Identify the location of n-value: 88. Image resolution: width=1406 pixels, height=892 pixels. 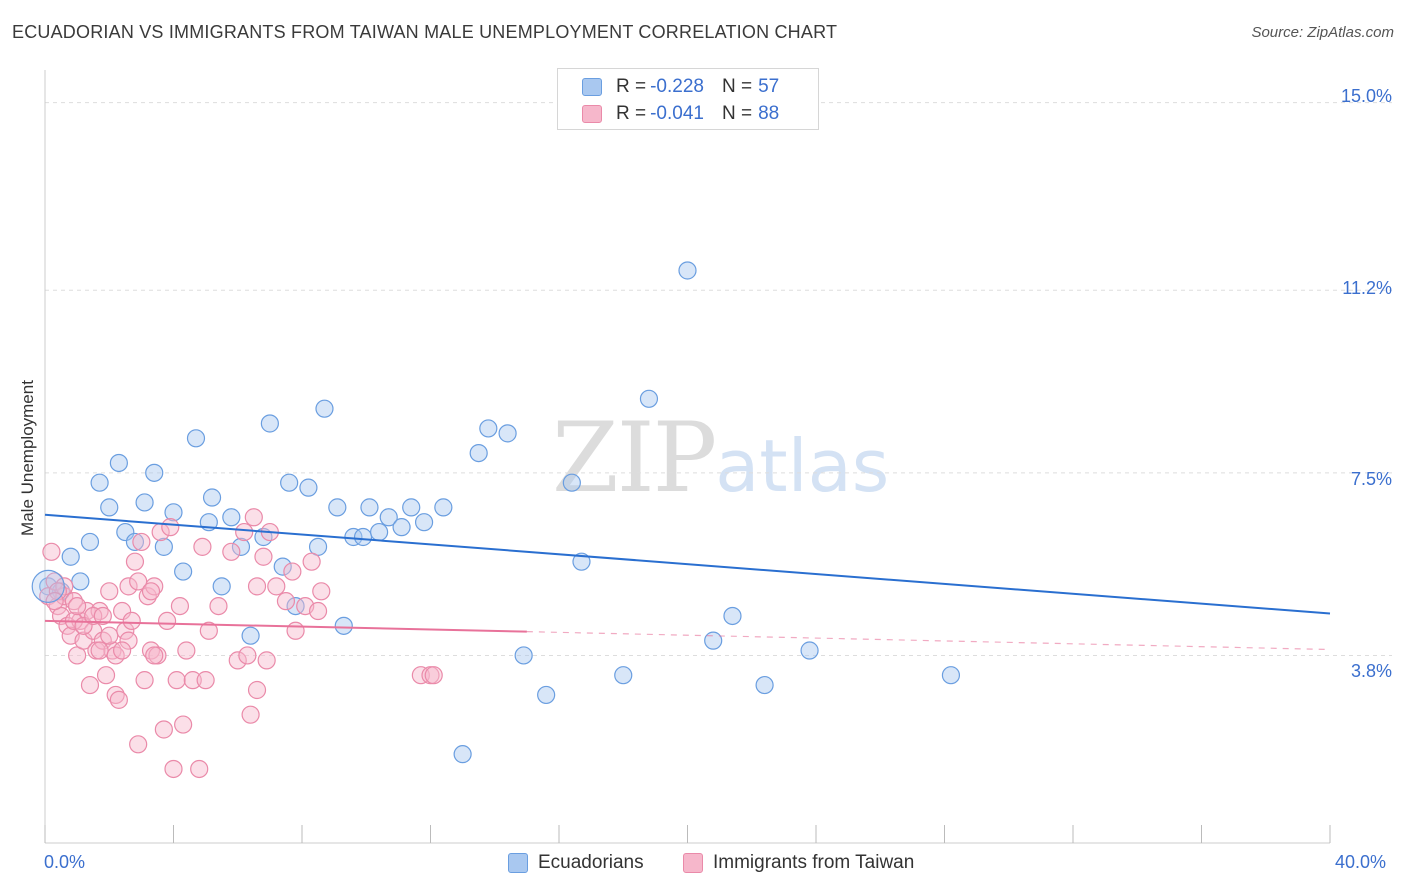
(769, 113).